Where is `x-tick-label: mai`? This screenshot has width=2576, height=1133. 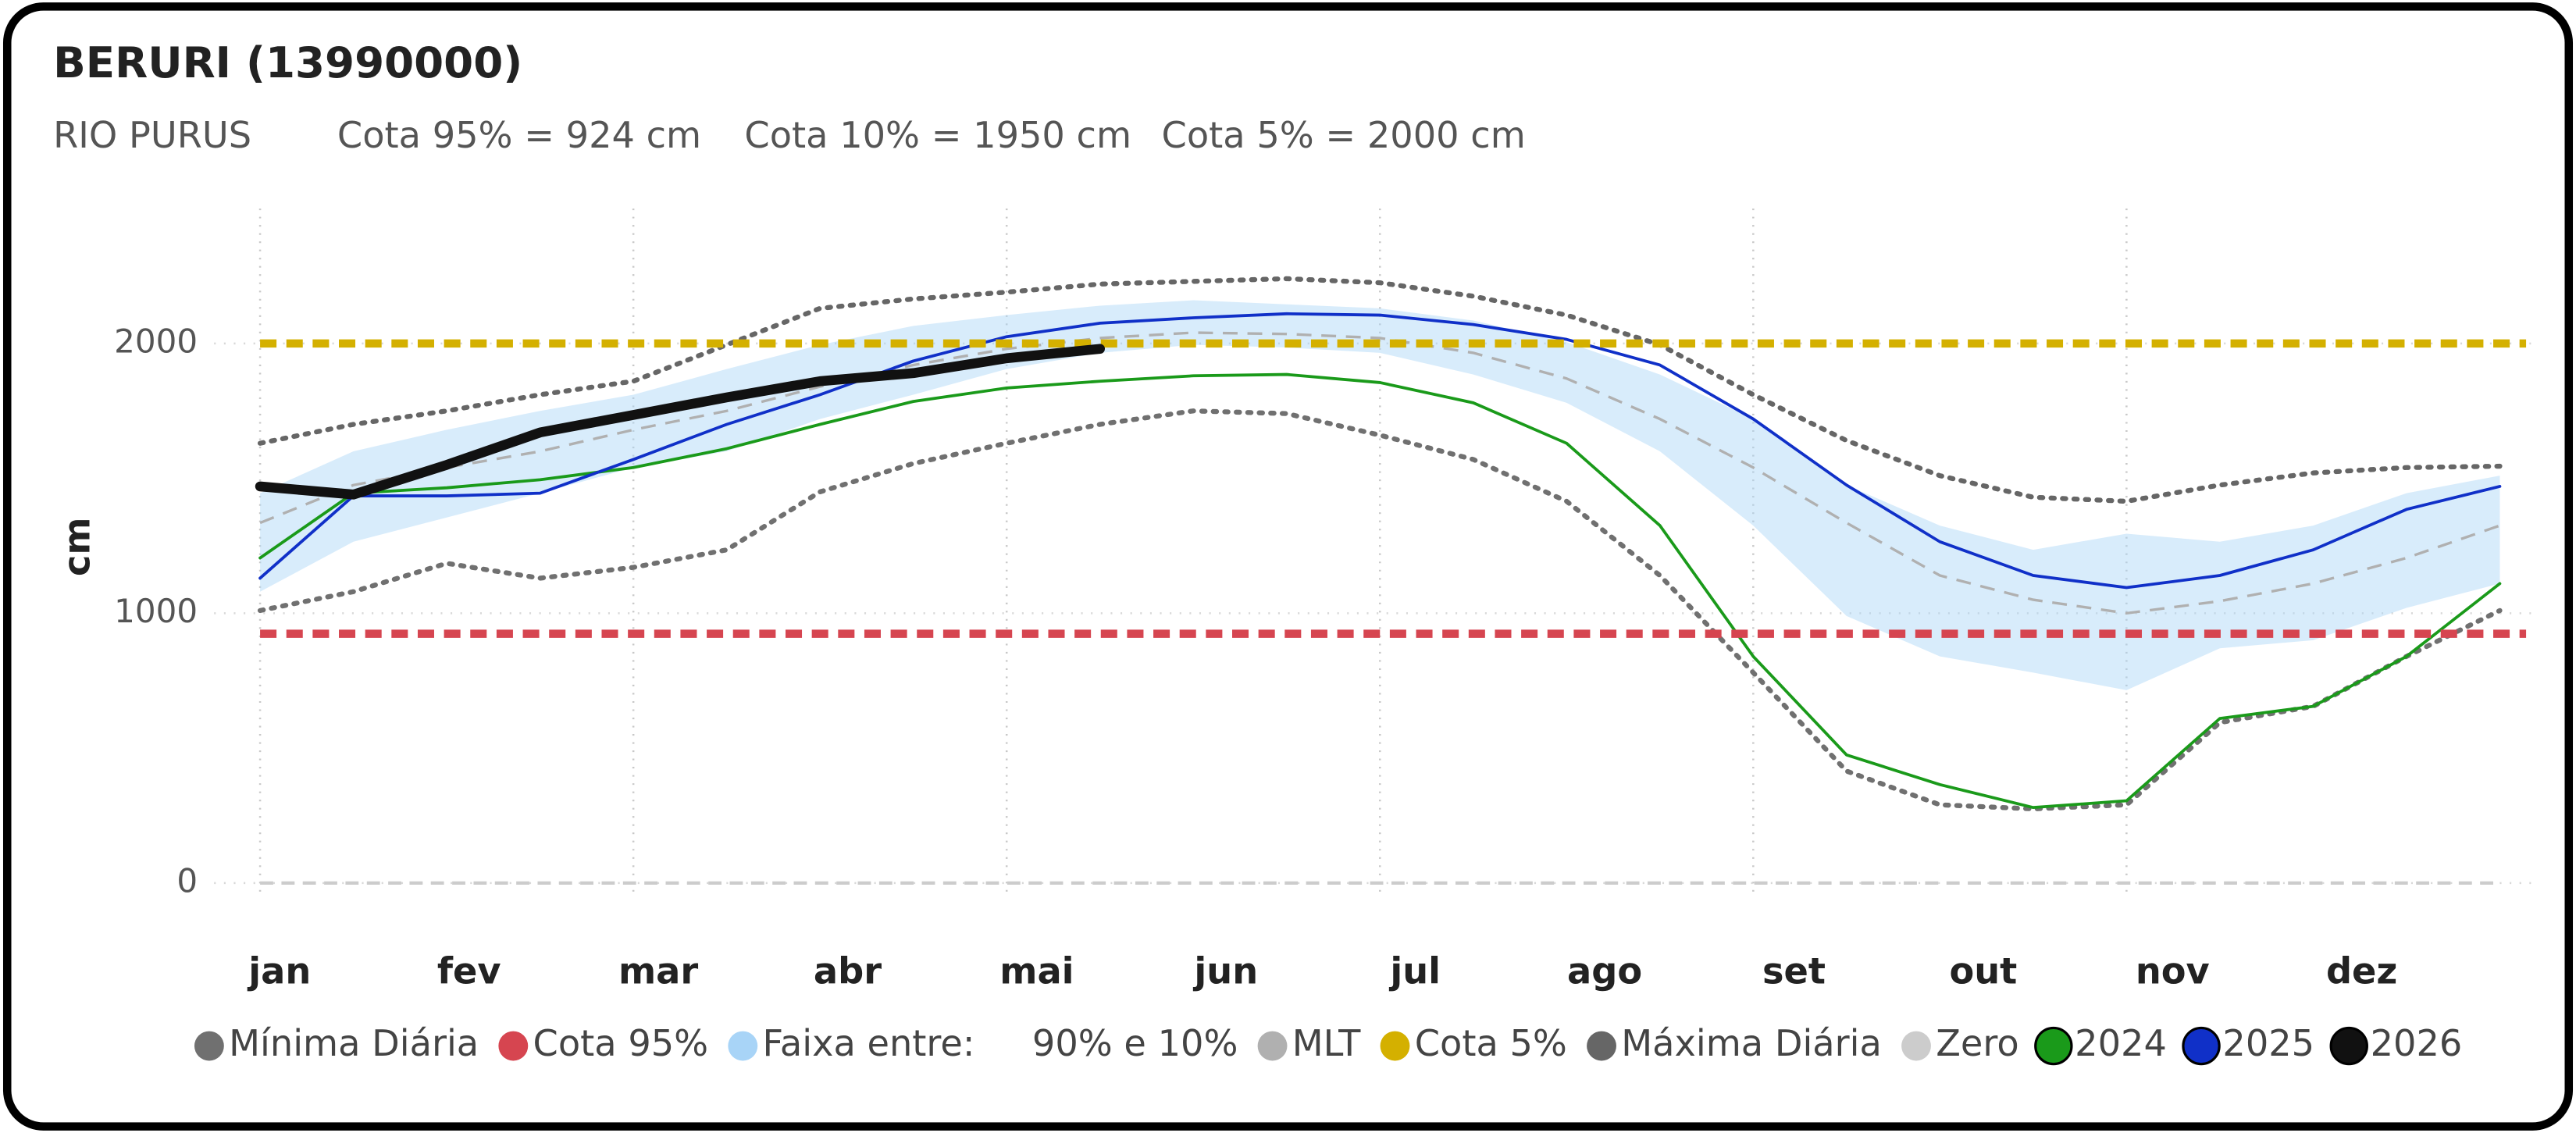 x-tick-label: mai is located at coordinates (1036, 971).